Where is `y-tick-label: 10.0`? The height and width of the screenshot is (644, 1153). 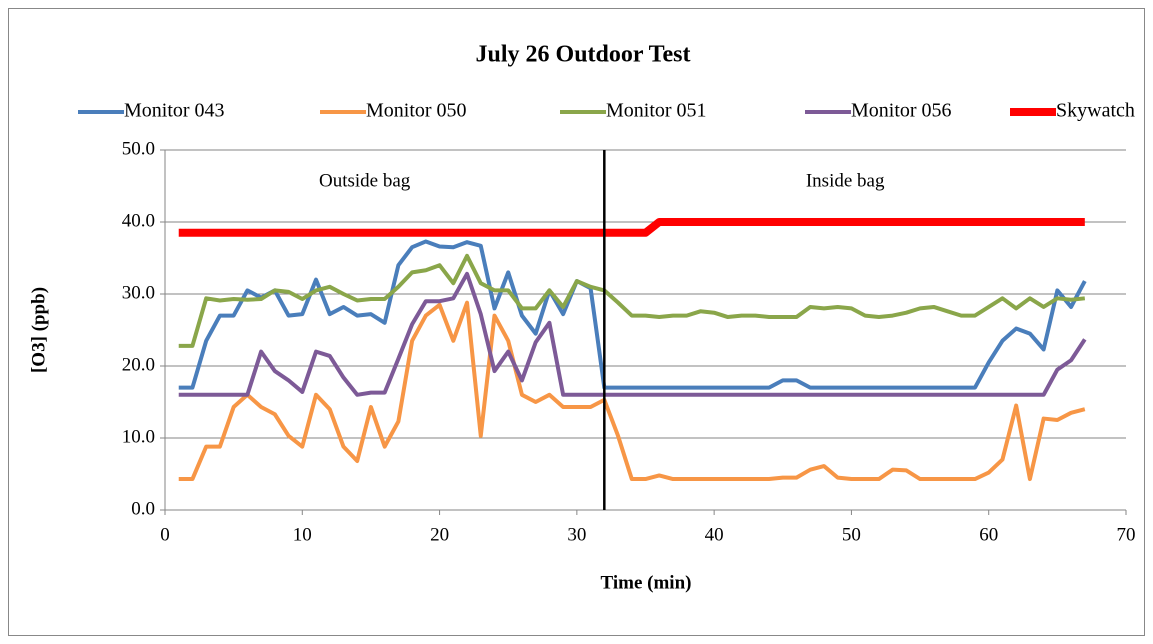
y-tick-label: 10.0 is located at coordinates (138, 436).